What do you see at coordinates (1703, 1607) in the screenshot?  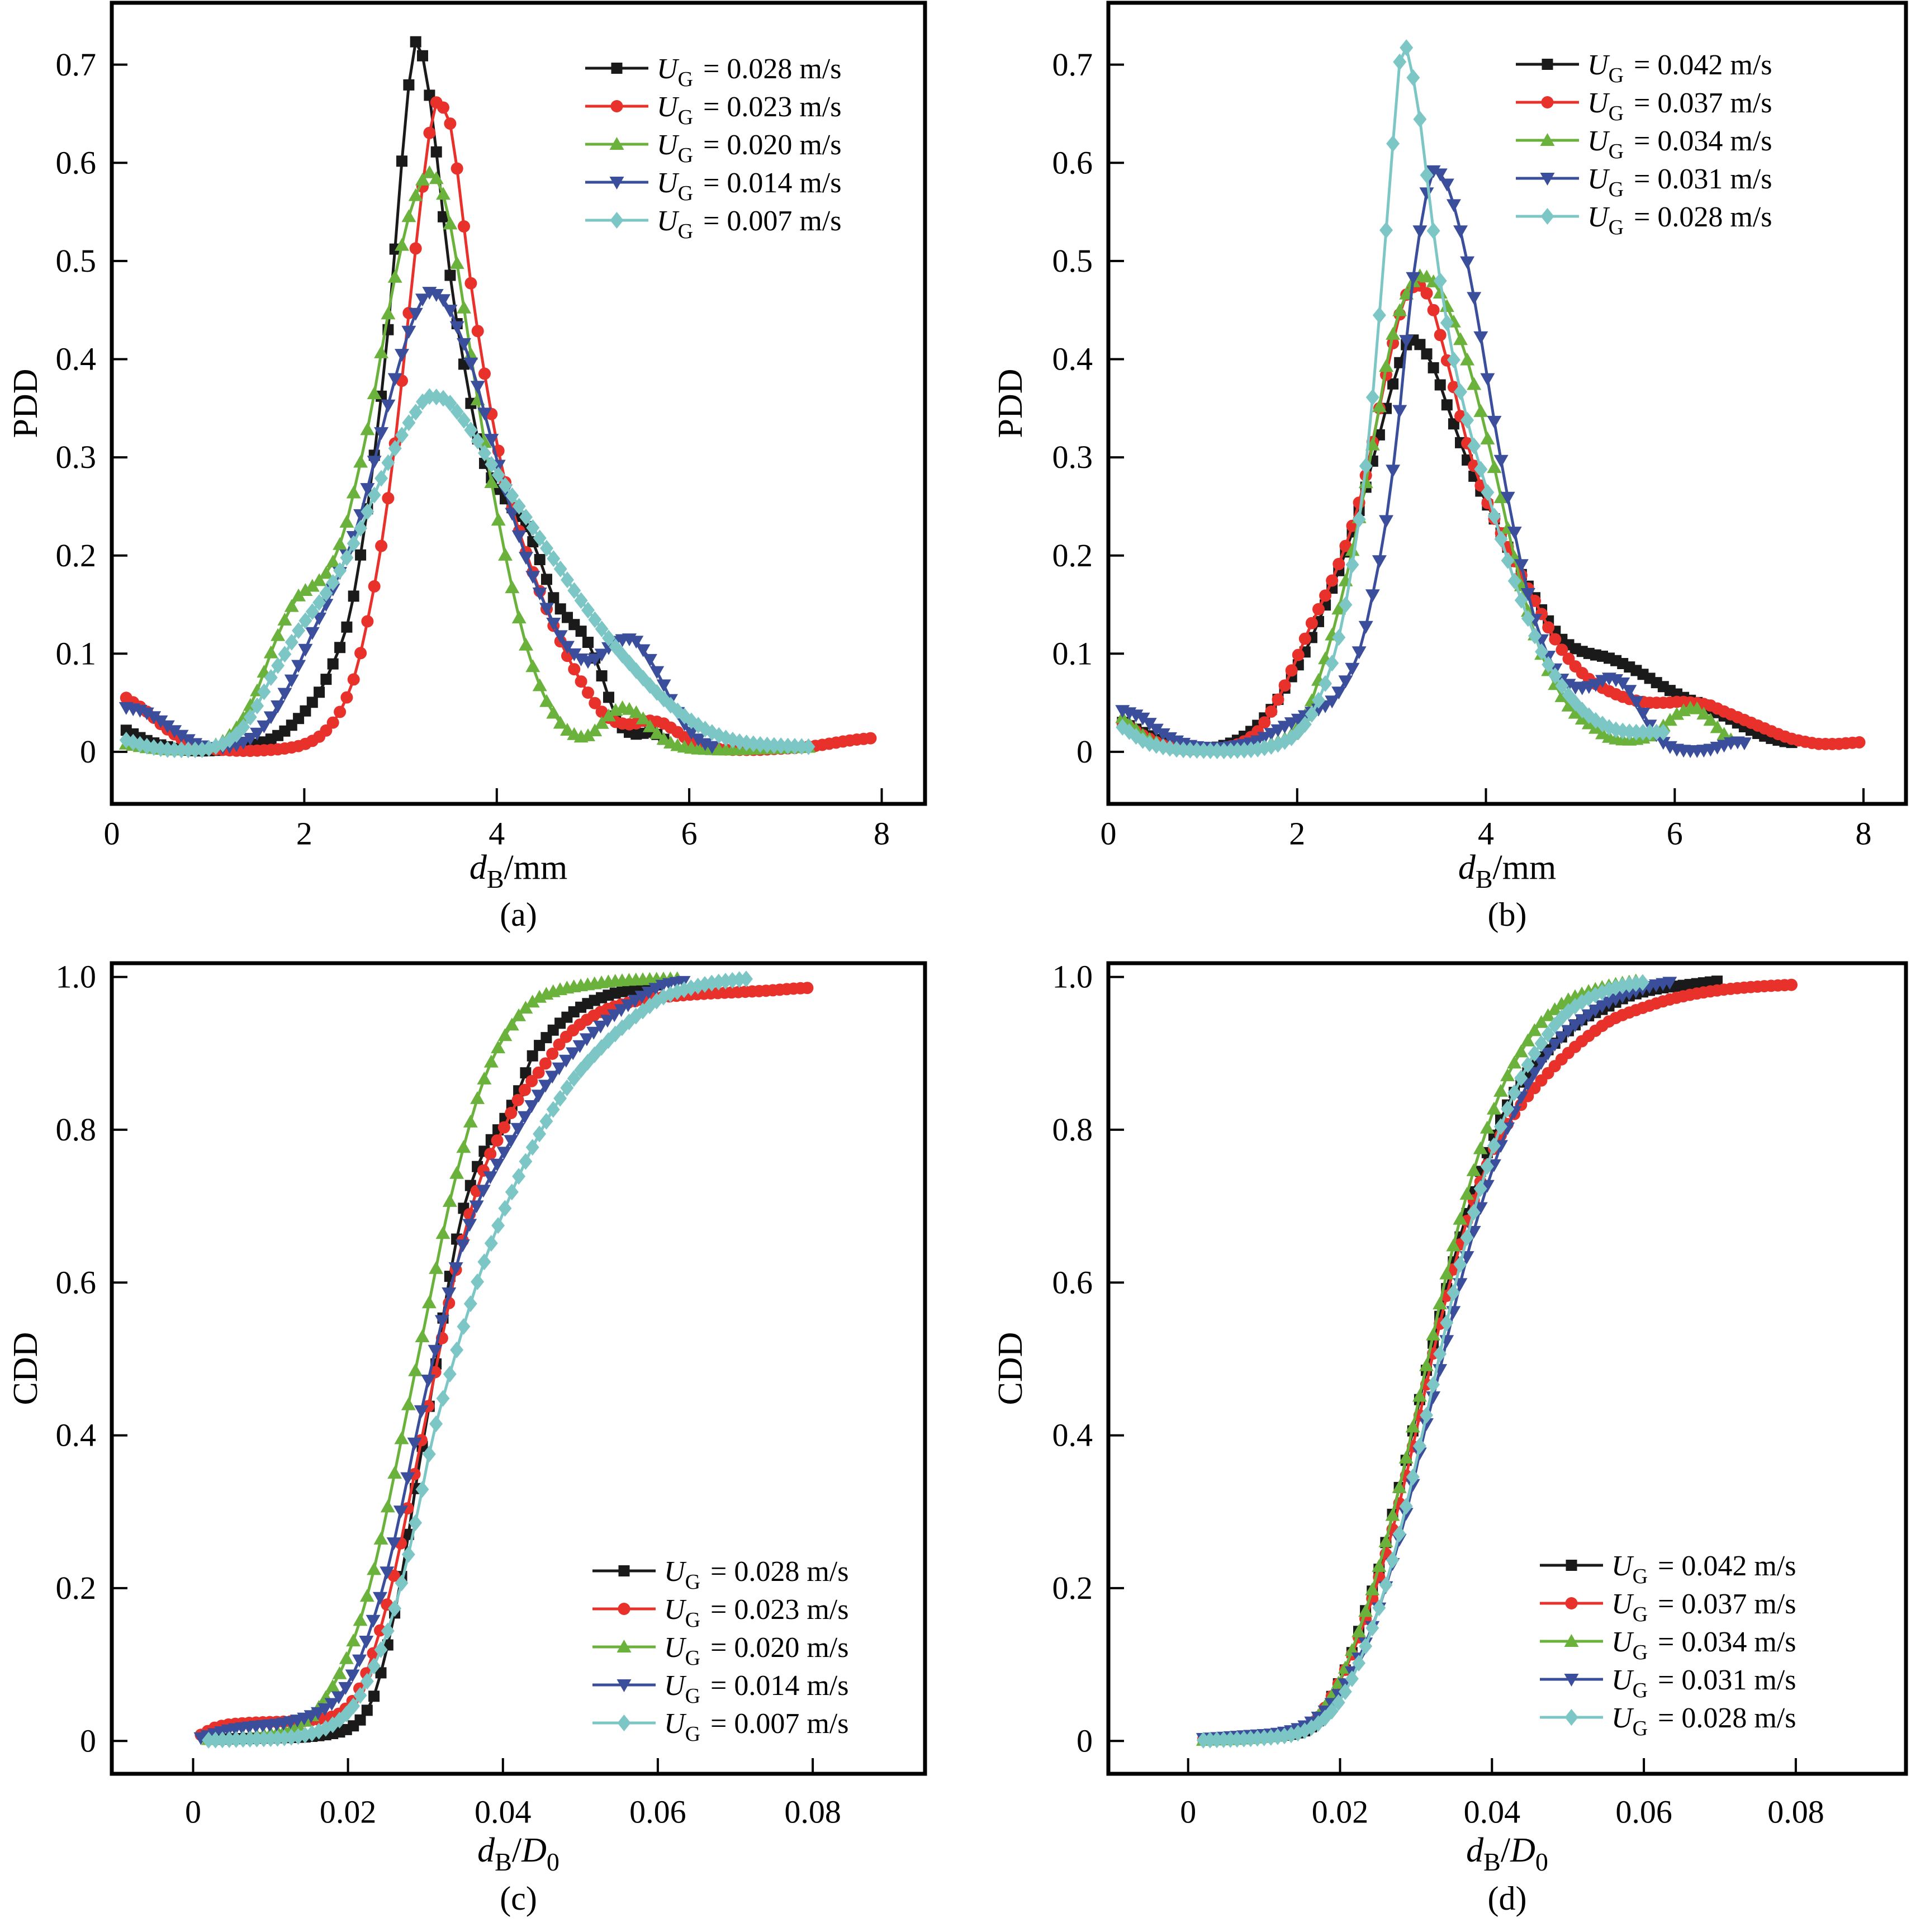 I see `panel-d-legend-label: UG = 0.037 m/s` at bounding box center [1703, 1607].